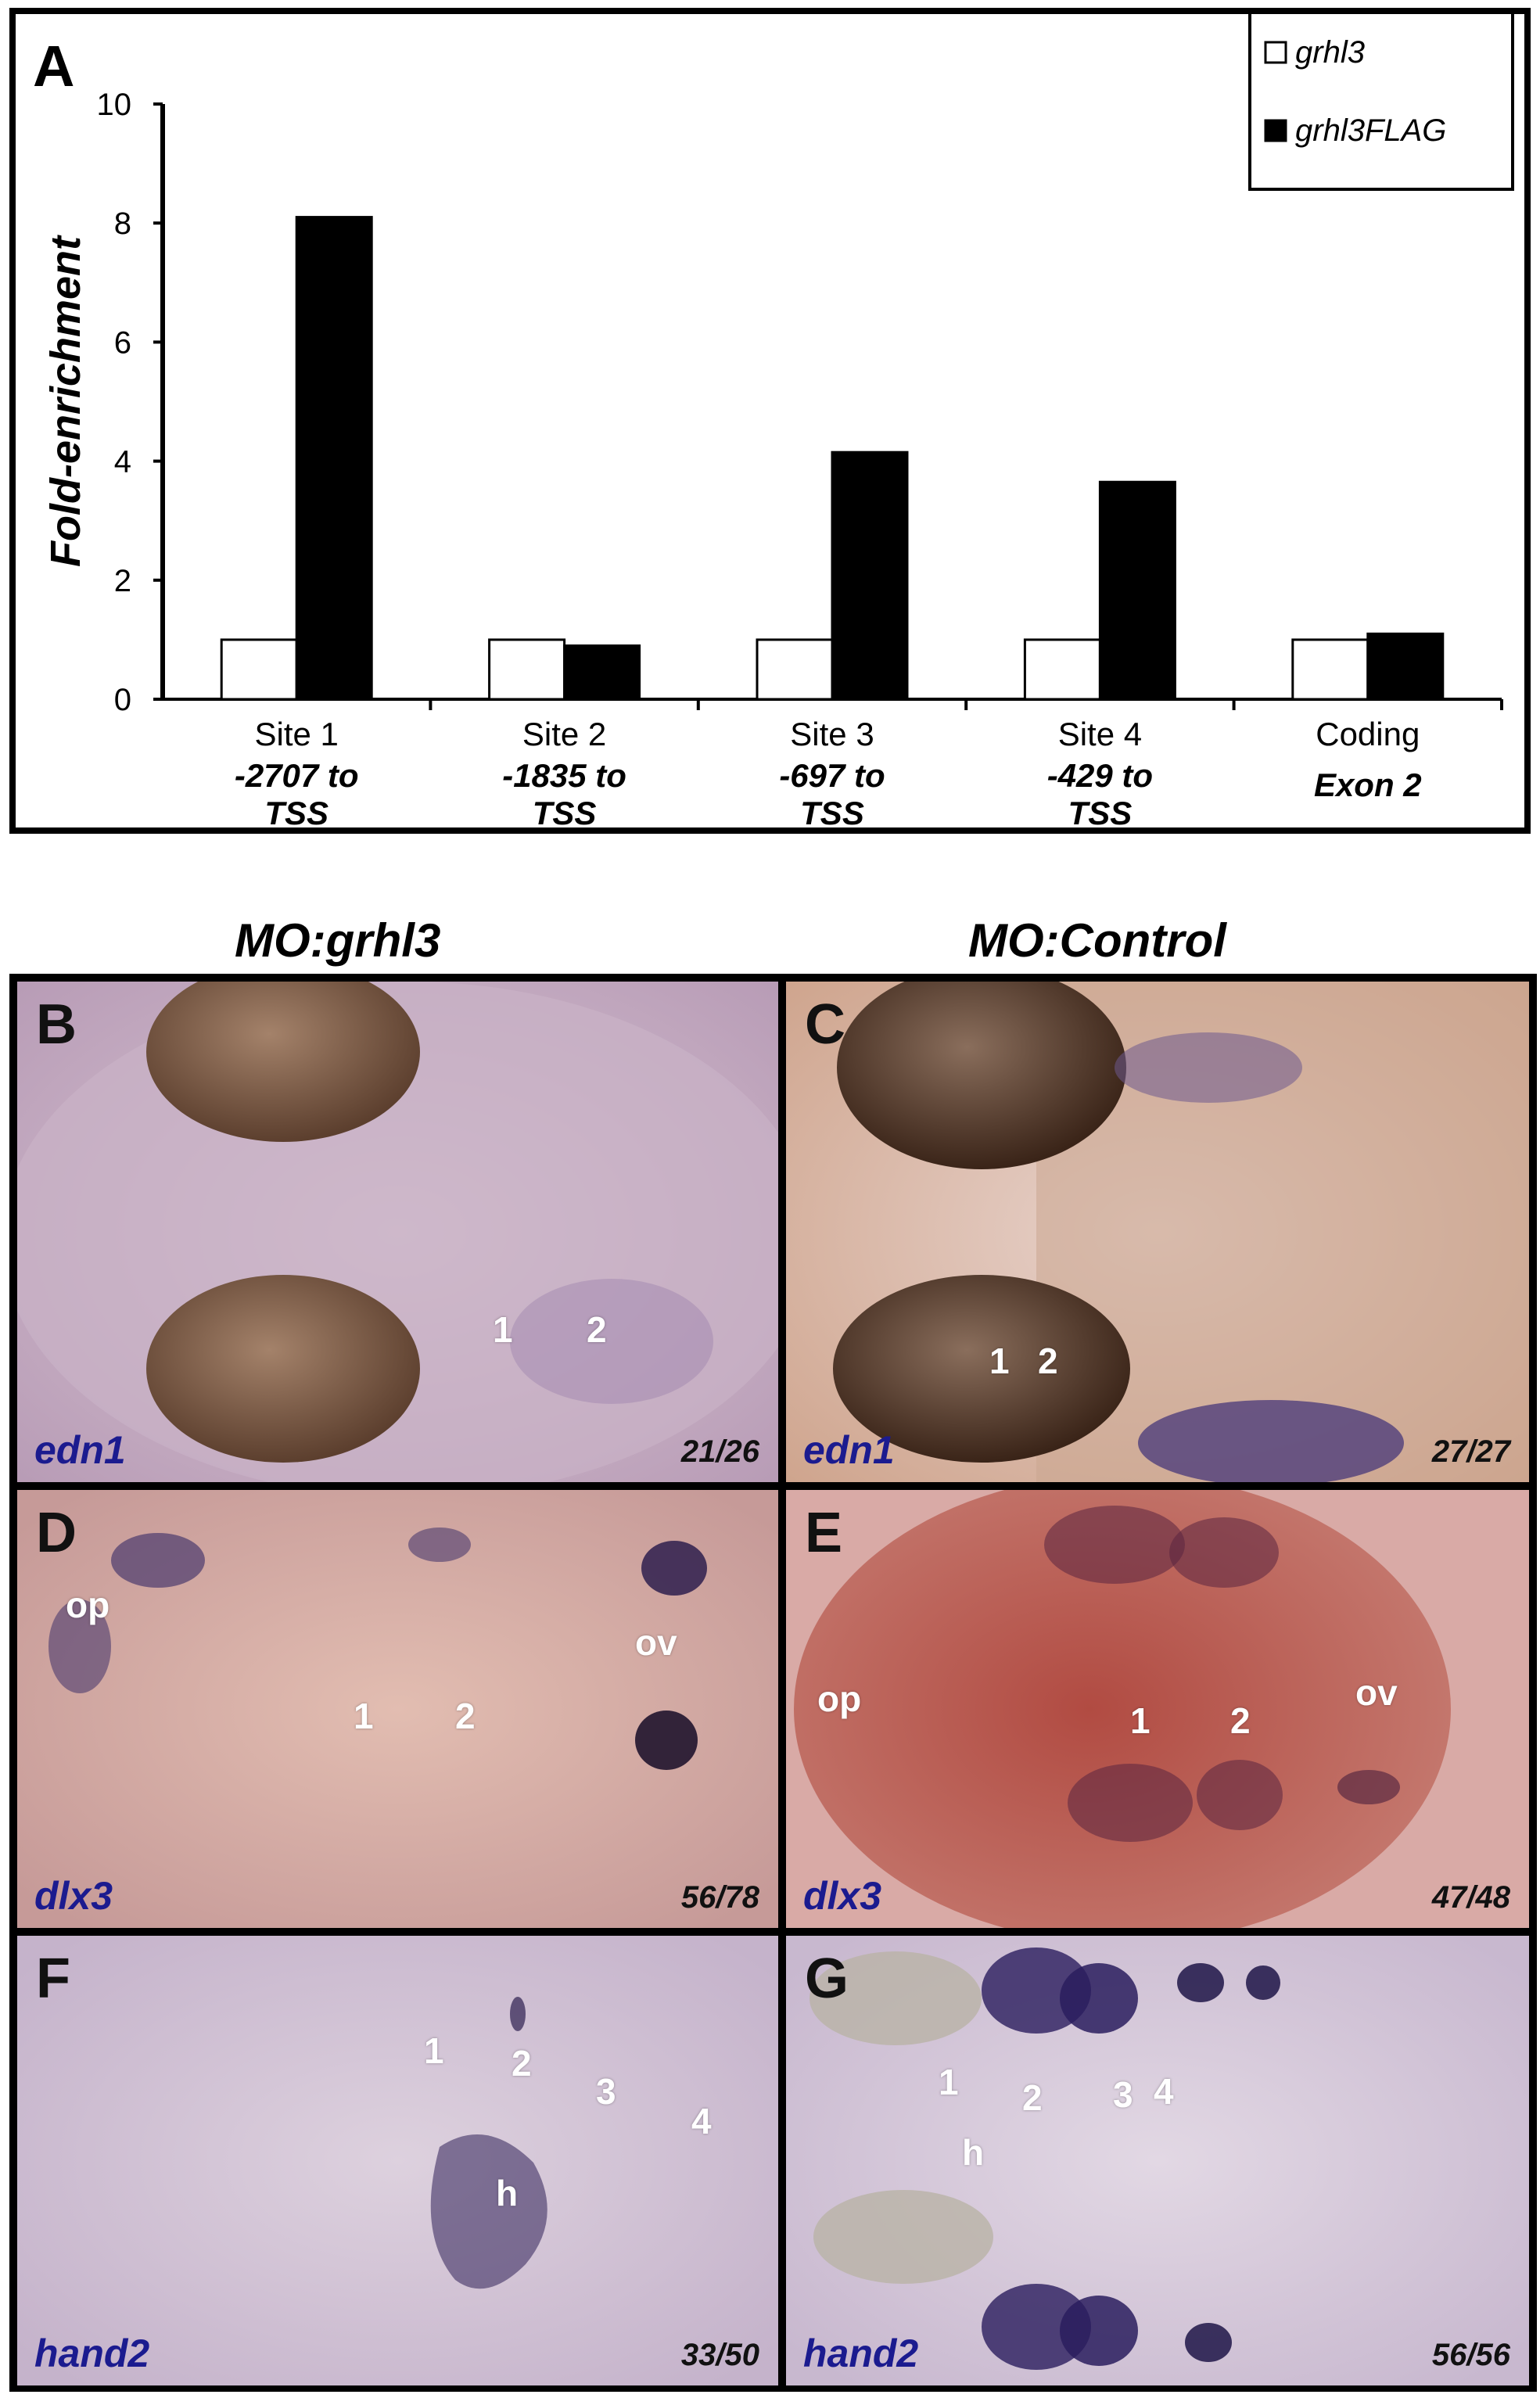  I want to click on x-tick-label-line1: Site 2, so click(564, 734).